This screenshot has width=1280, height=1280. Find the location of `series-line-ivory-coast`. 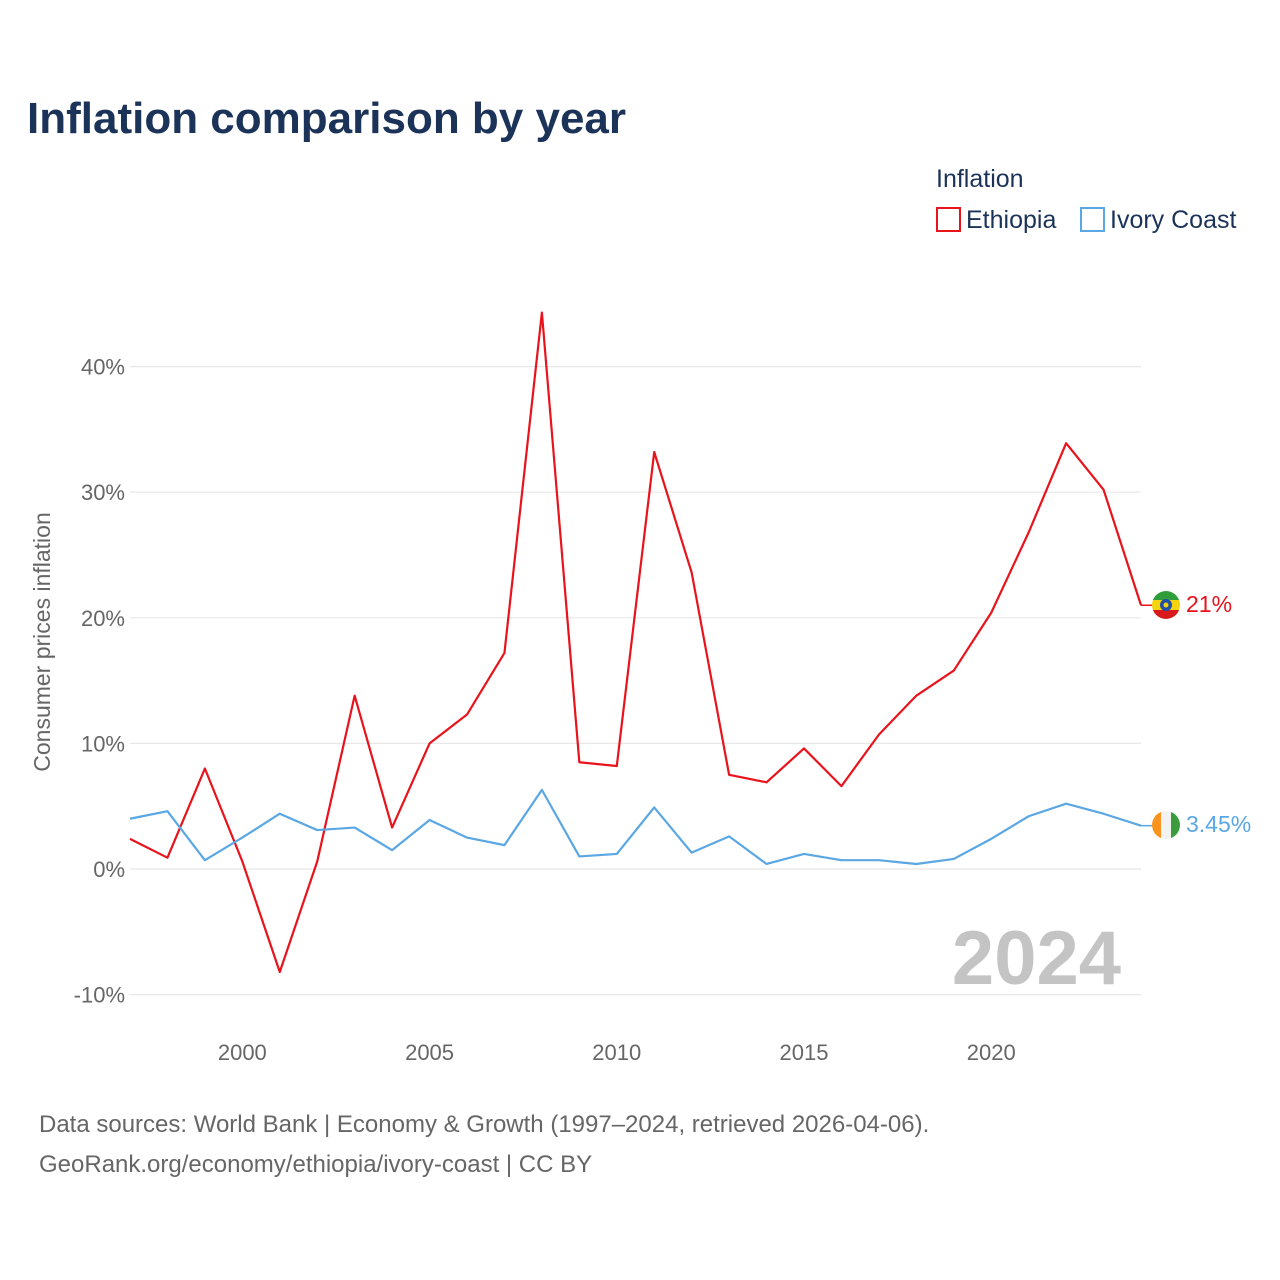

series-line-ivory-coast is located at coordinates (635, 827).